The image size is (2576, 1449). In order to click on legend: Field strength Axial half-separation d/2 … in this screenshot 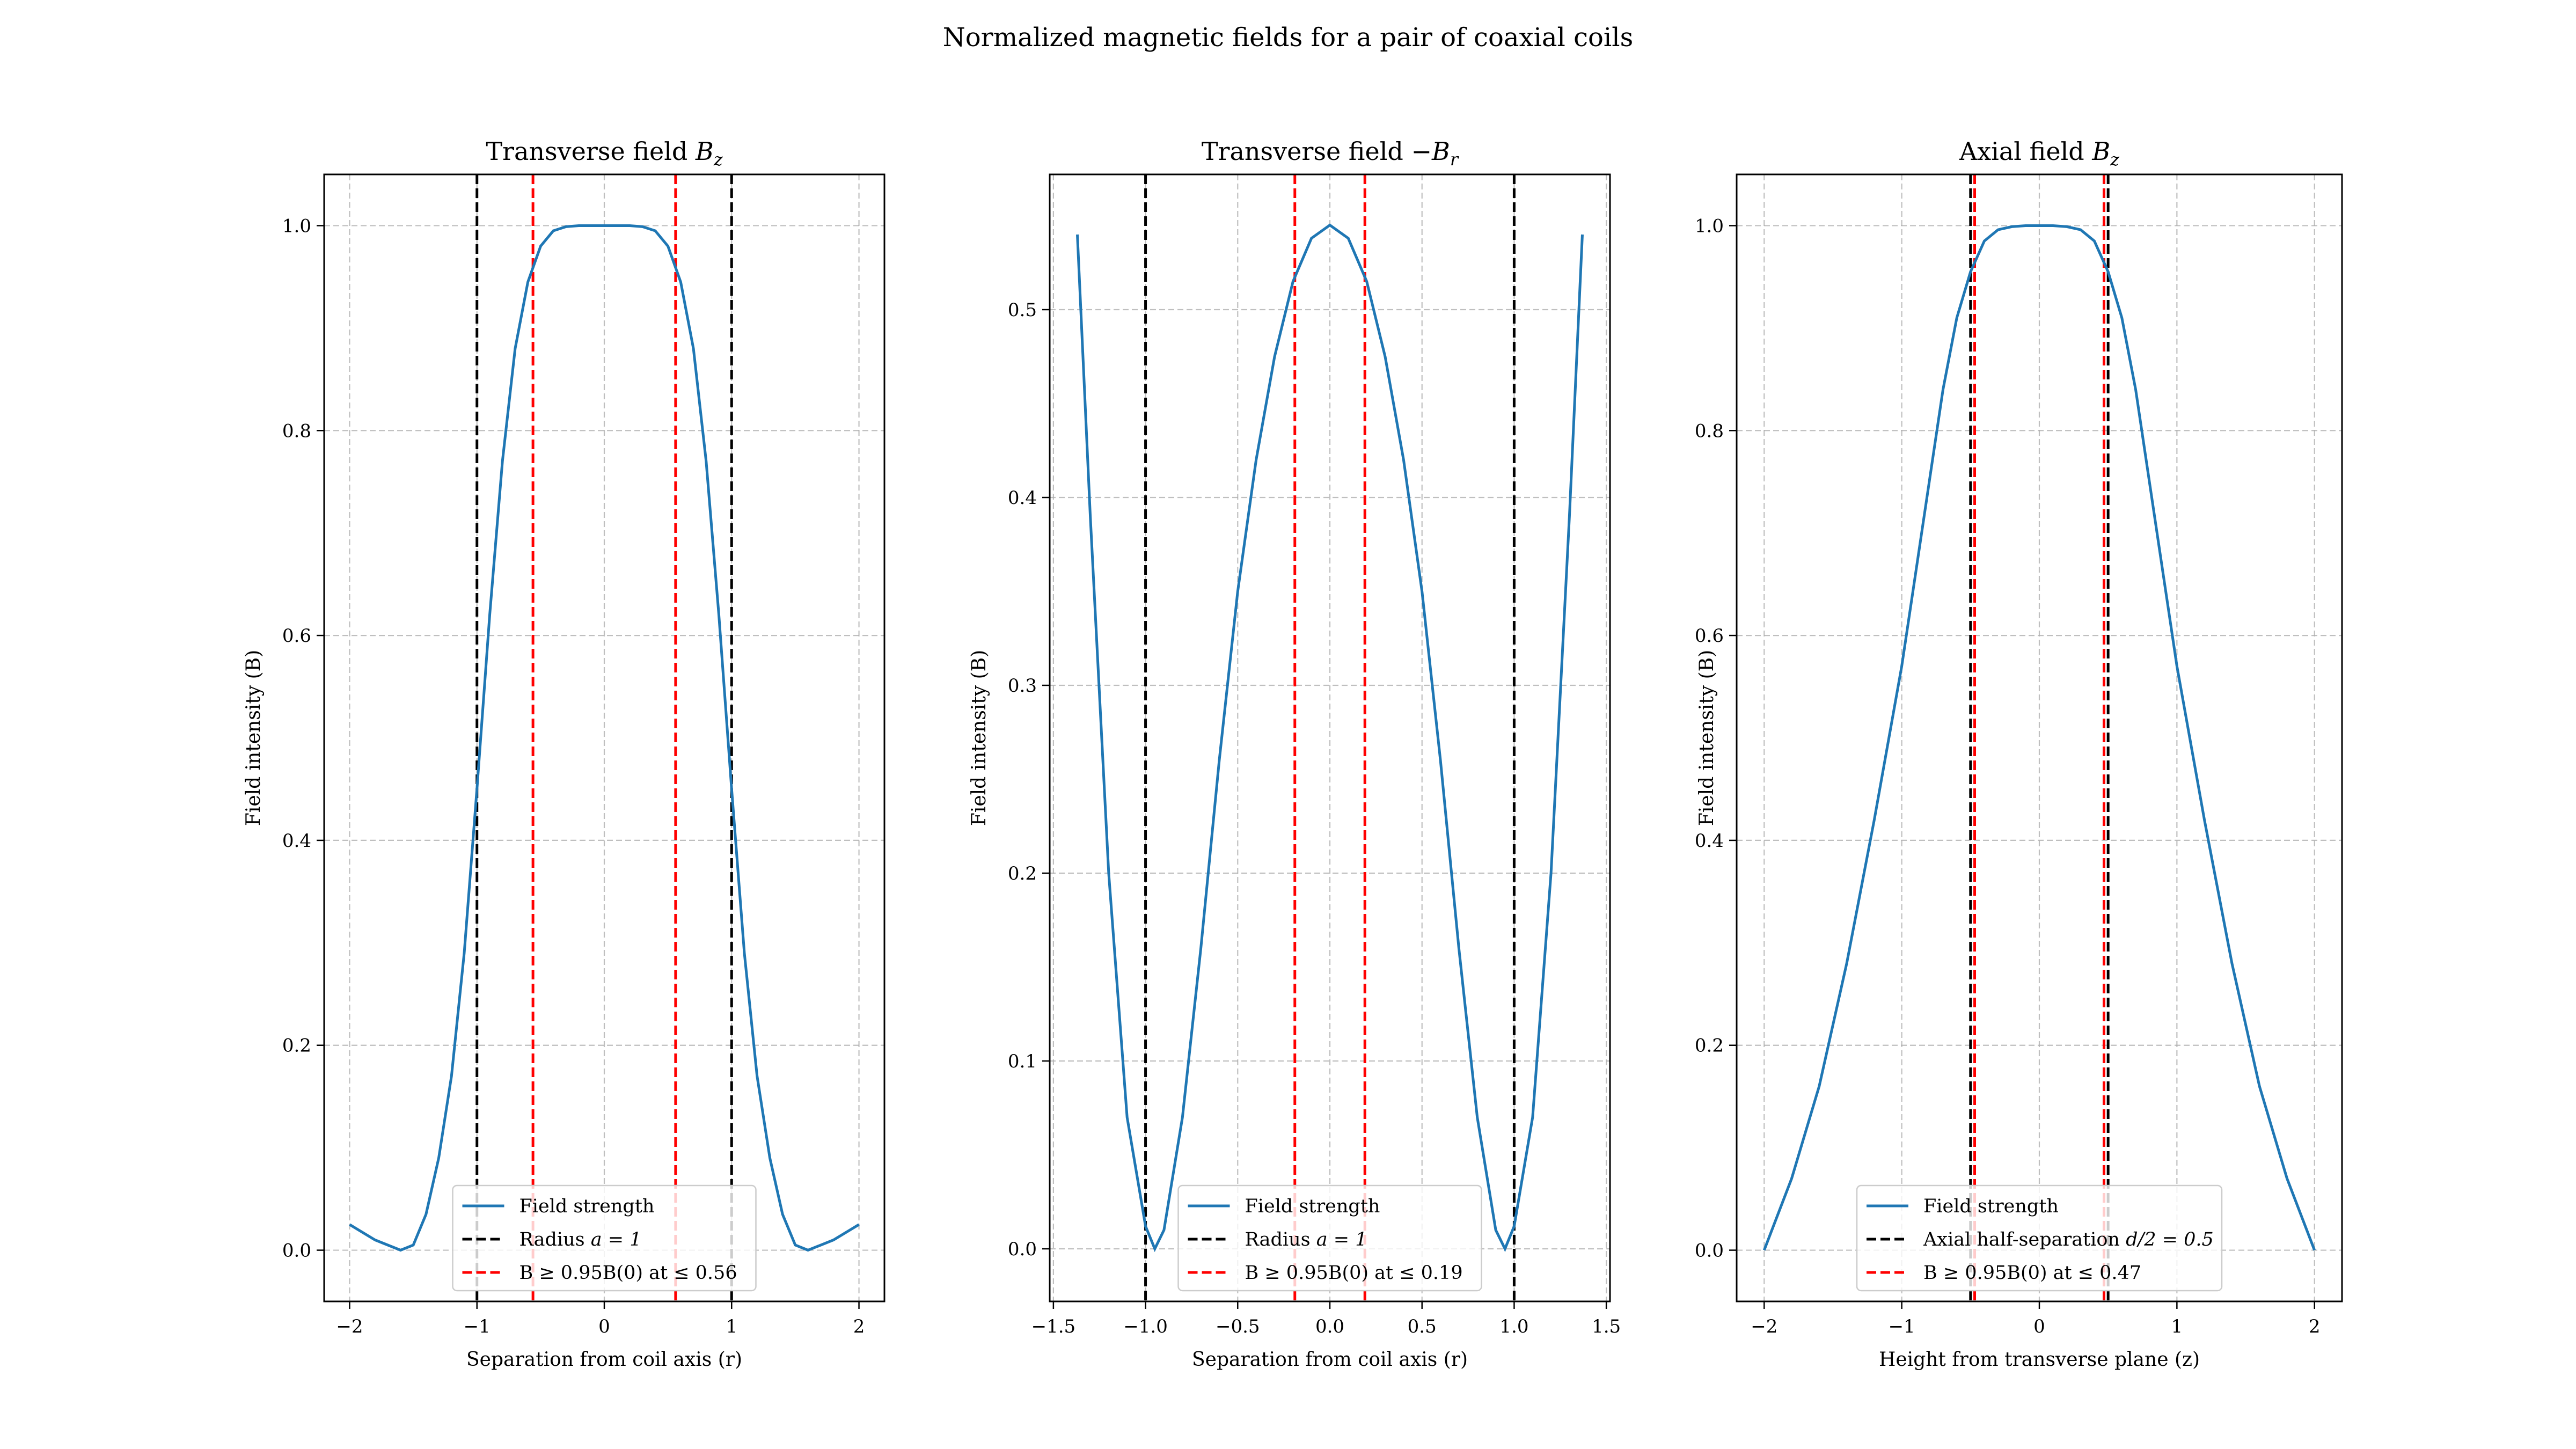, I will do `click(2039, 1238)`.